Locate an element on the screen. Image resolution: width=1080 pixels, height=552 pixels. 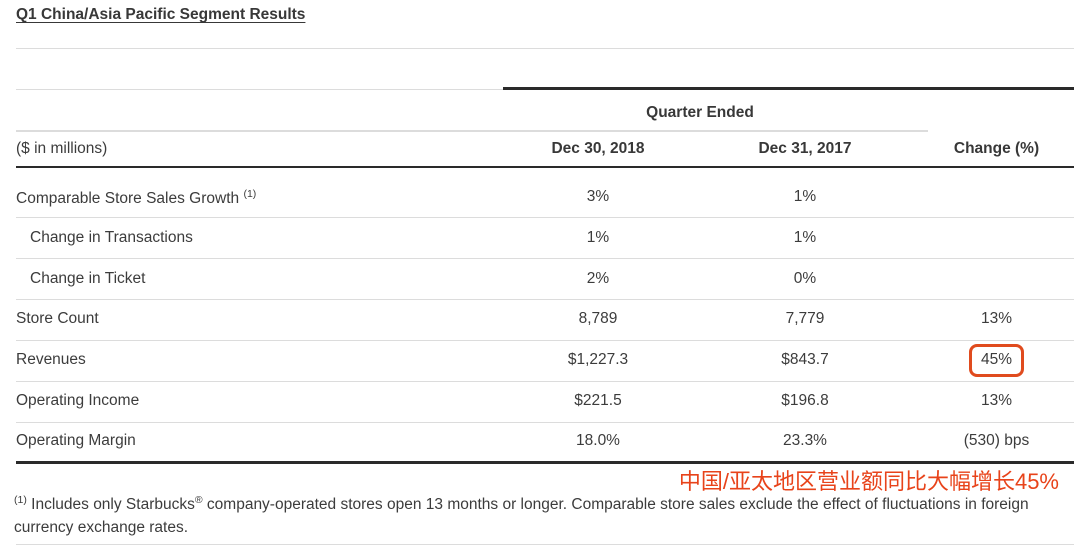
row-label: Comparable Store Sales Growth (1) is located at coordinates (136, 197).